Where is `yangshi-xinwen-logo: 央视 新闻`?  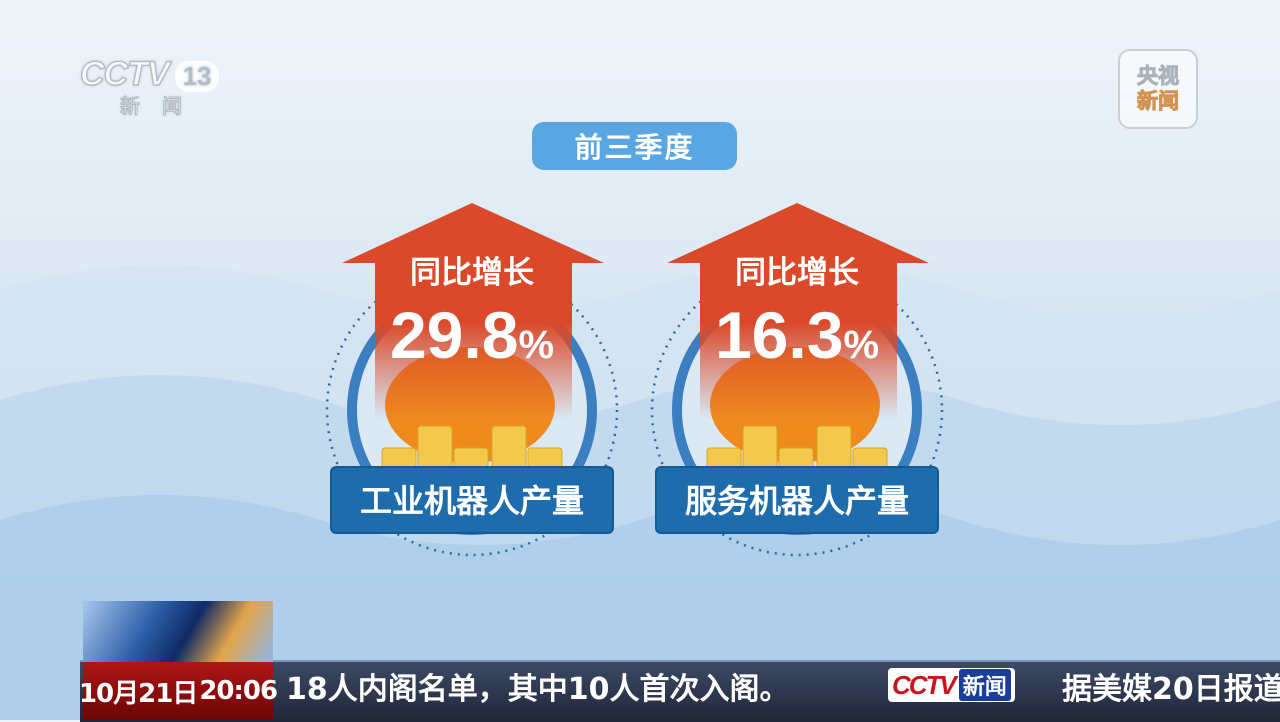
yangshi-xinwen-logo: 央视 新闻 is located at coordinates (1158, 89).